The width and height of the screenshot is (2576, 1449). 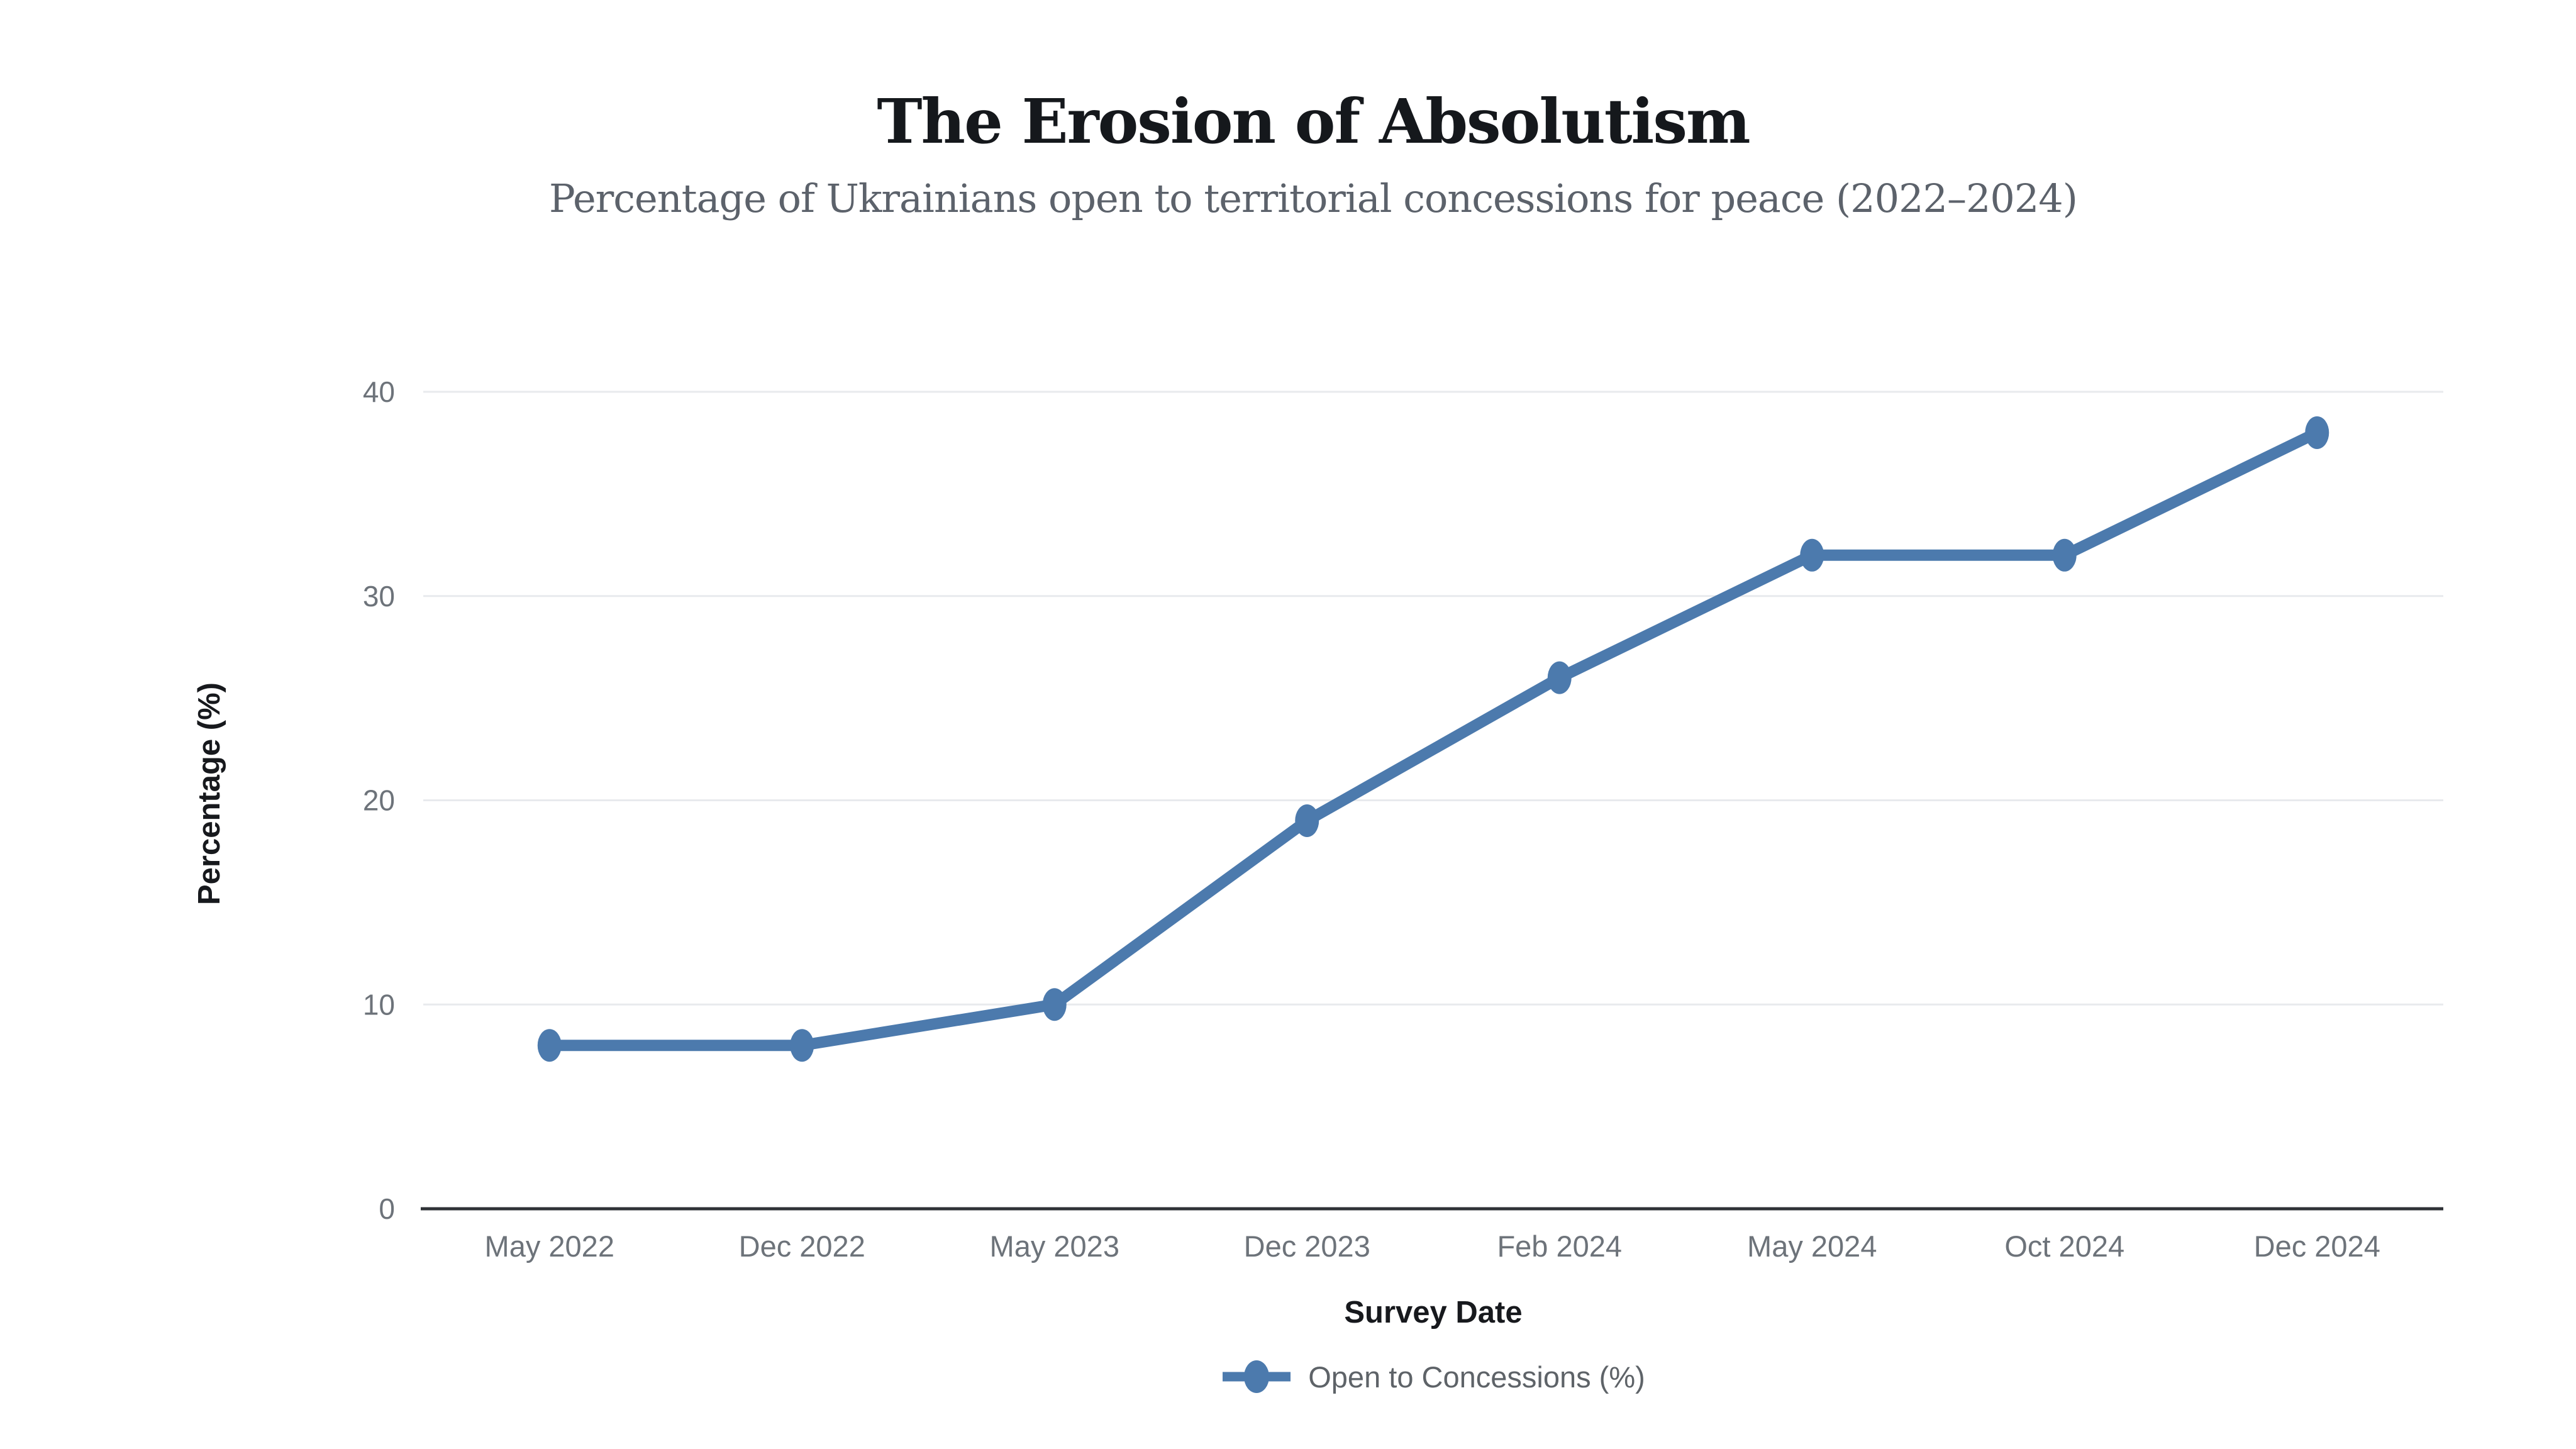 I want to click on data-point-oct-2024, so click(x=2064, y=555).